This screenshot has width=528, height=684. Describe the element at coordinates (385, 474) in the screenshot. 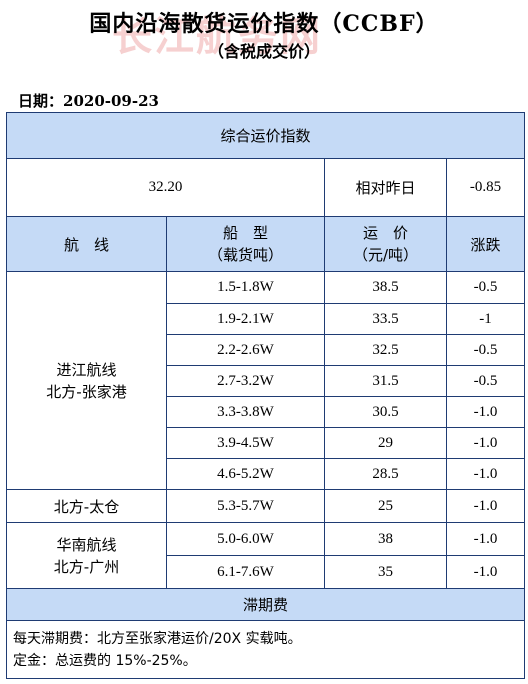

I see `price-cell: 28.5` at that location.